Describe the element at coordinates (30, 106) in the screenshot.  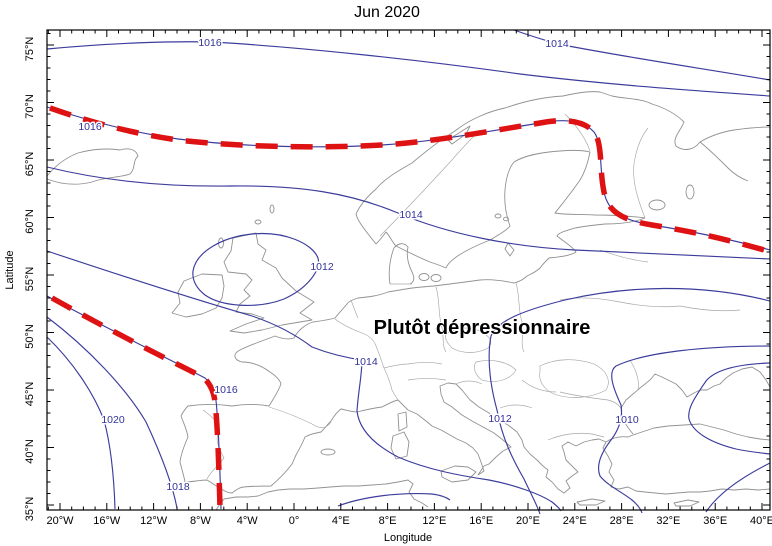
I see `tick-label: 70°N` at that location.